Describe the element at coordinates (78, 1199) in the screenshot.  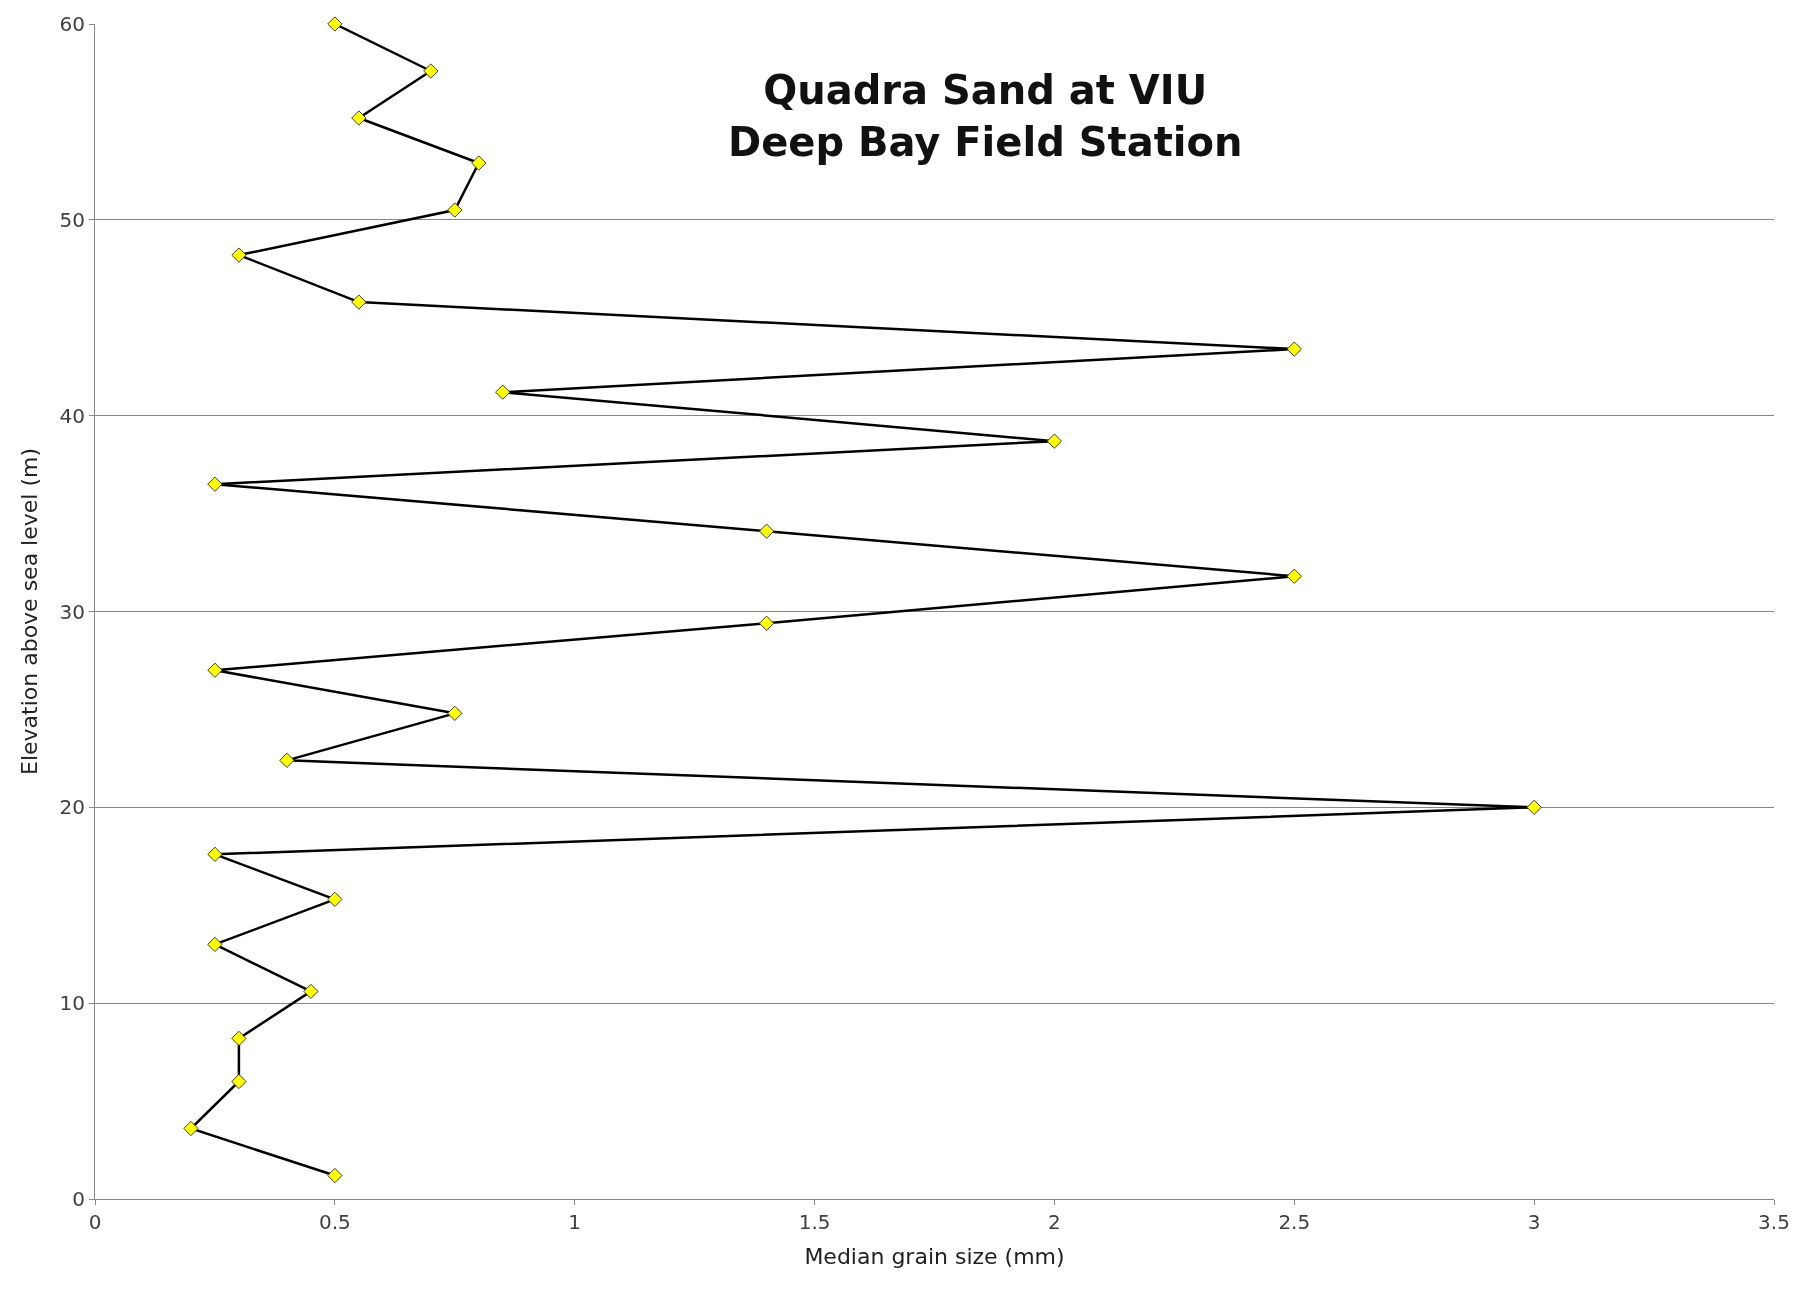
I see `y-tick-label: 0` at that location.